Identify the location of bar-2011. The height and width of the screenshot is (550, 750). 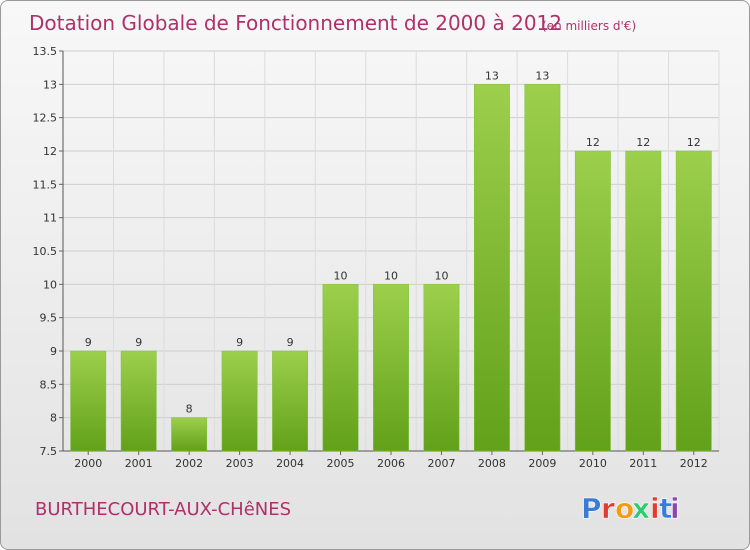
(643, 301).